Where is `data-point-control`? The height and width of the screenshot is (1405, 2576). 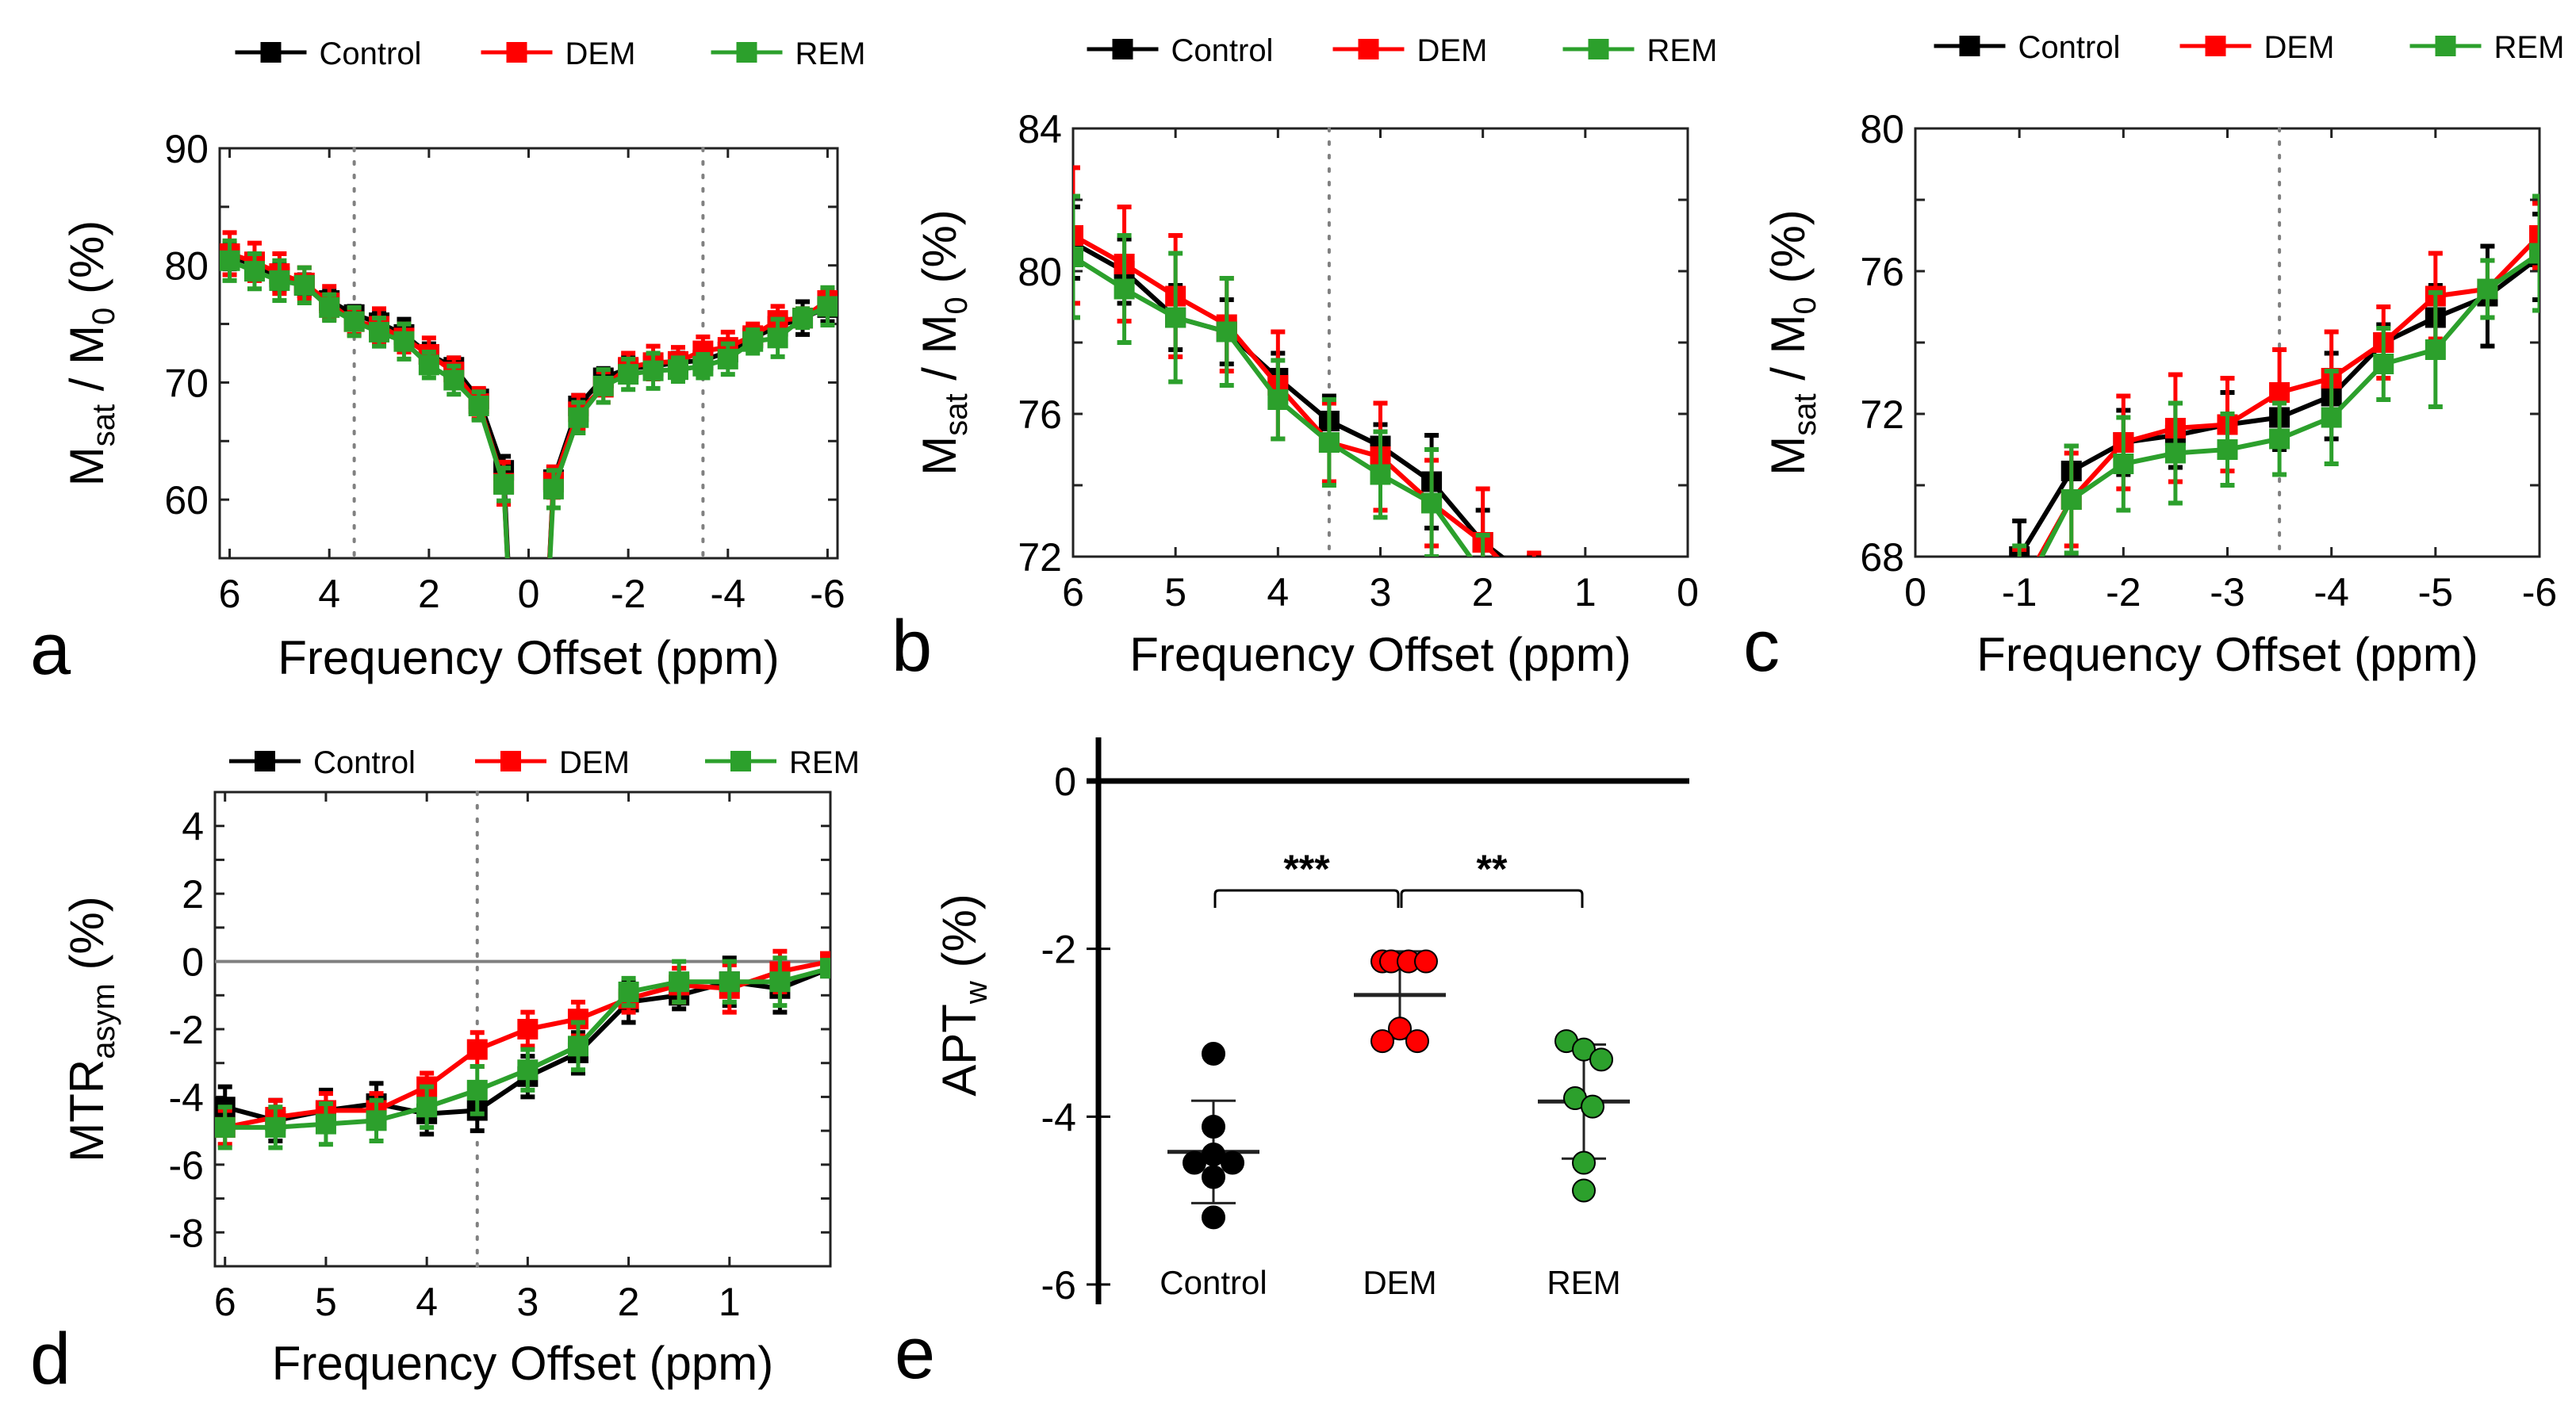 data-point-control is located at coordinates (541, 735).